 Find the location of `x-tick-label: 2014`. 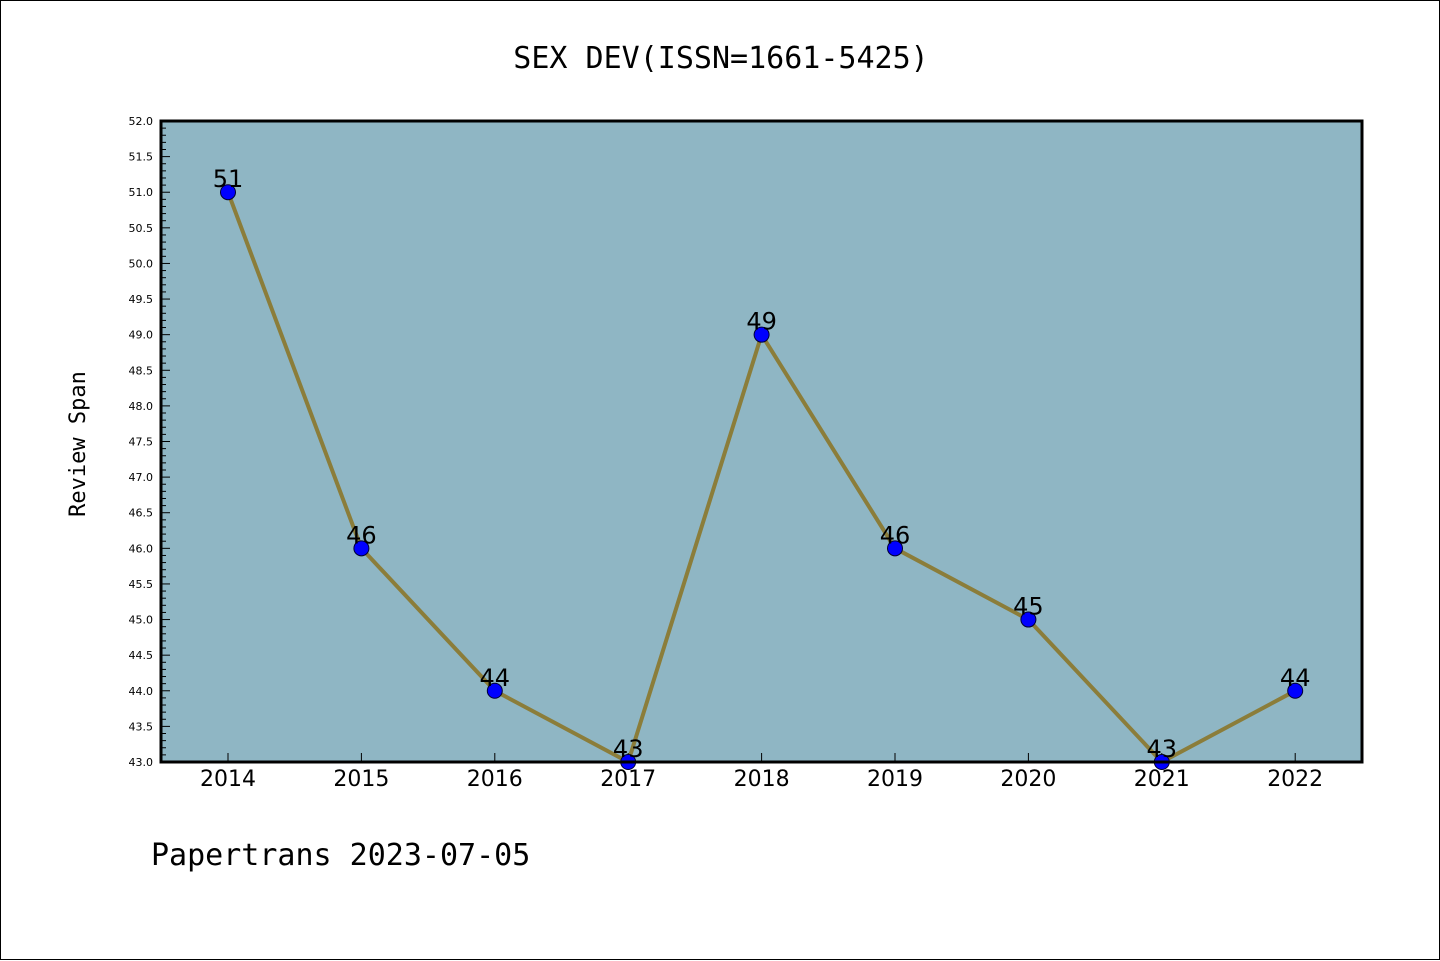

x-tick-label: 2014 is located at coordinates (228, 779).